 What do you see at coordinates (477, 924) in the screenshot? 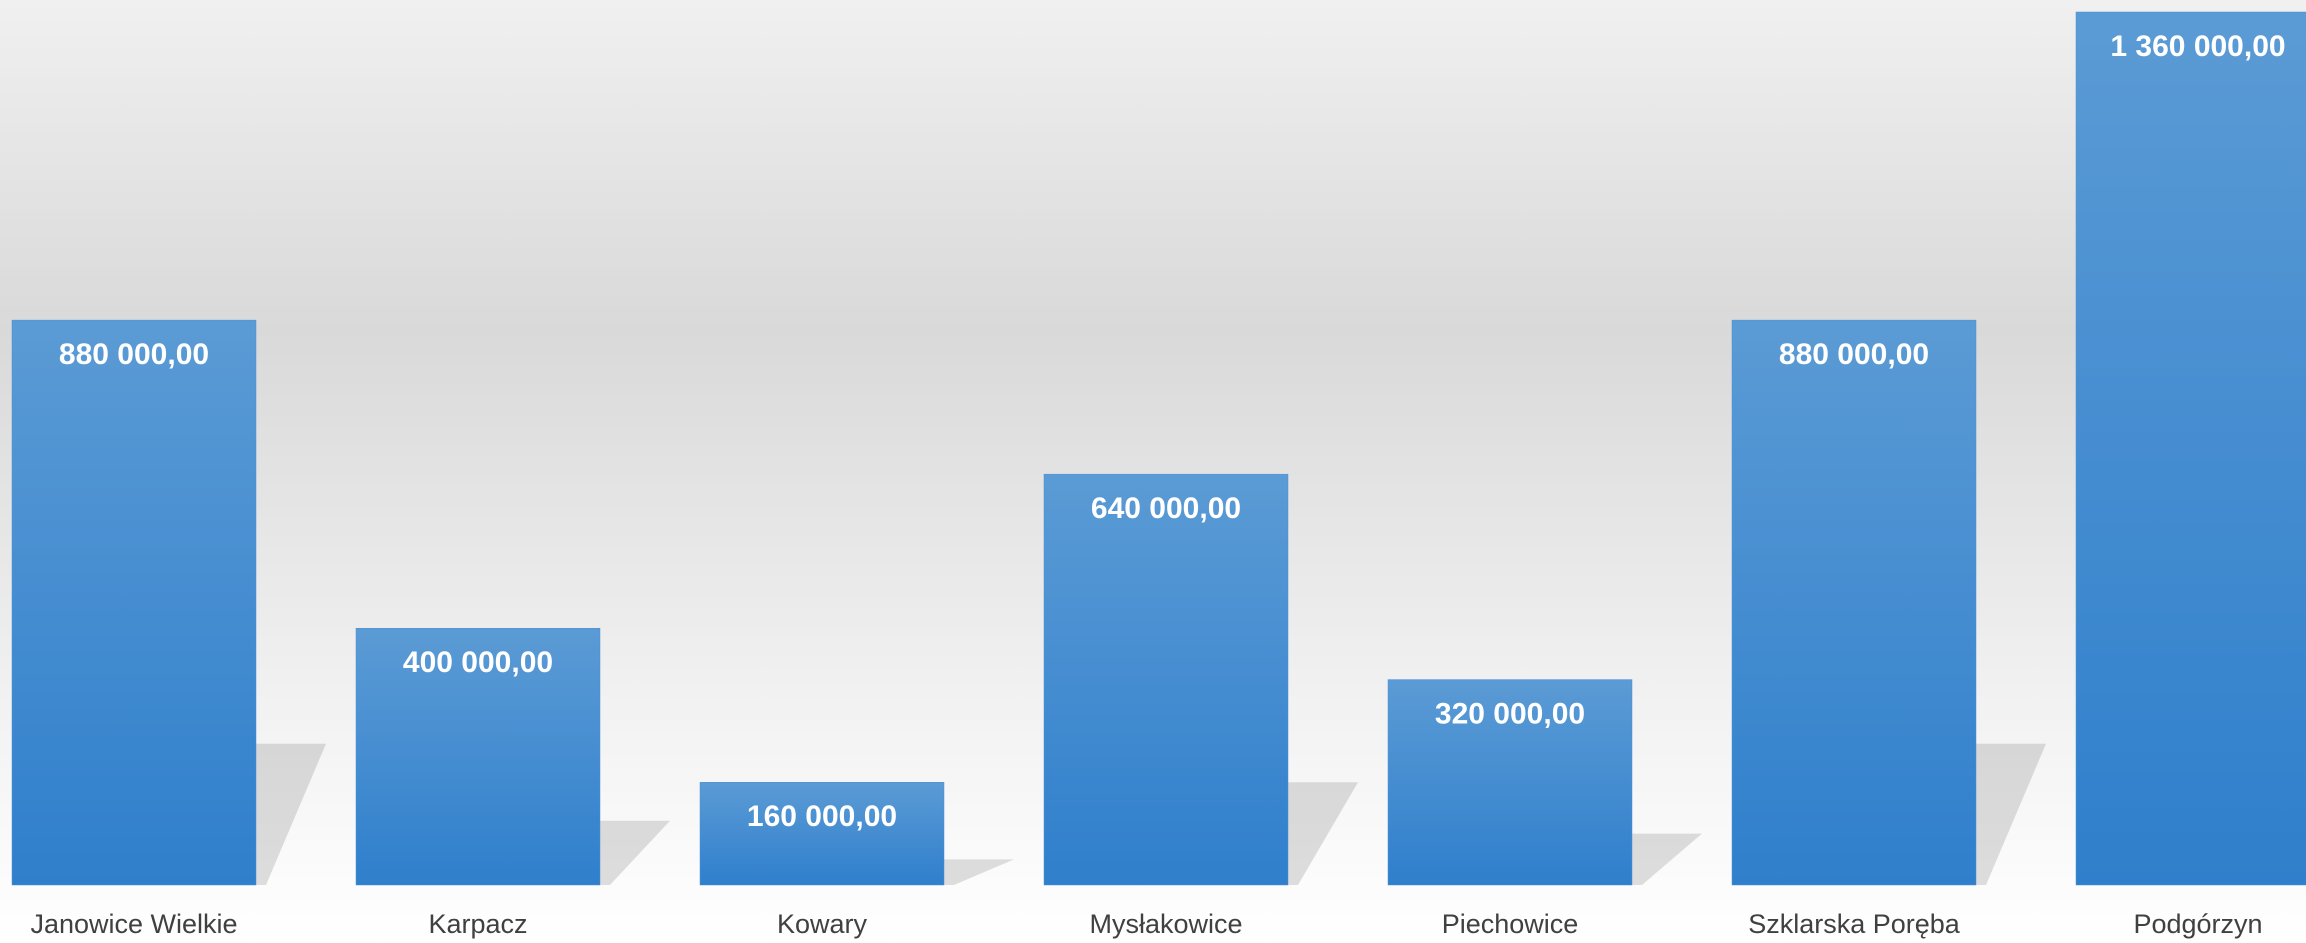
I see `x-tick-label: Karpacz` at bounding box center [477, 924].